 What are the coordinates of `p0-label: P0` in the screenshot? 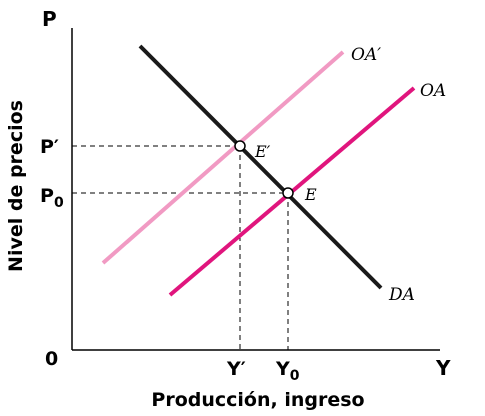 It's located at (52, 198).